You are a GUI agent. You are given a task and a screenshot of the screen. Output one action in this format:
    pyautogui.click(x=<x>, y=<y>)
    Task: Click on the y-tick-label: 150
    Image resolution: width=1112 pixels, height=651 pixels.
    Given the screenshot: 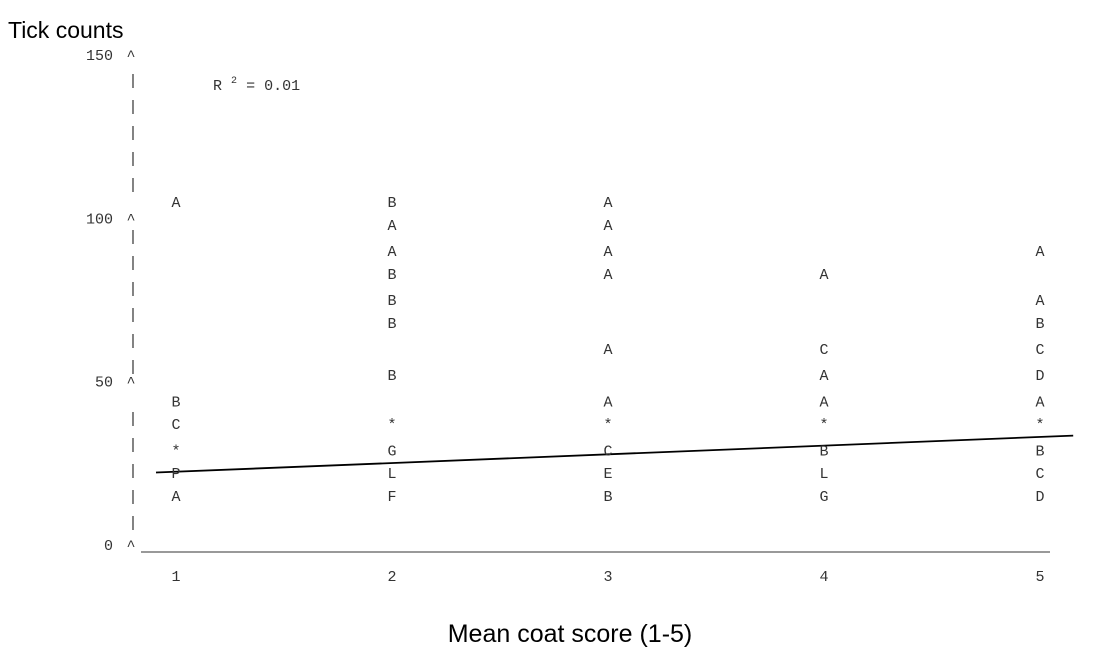 What is the action you would take?
    pyautogui.click(x=99, y=56)
    